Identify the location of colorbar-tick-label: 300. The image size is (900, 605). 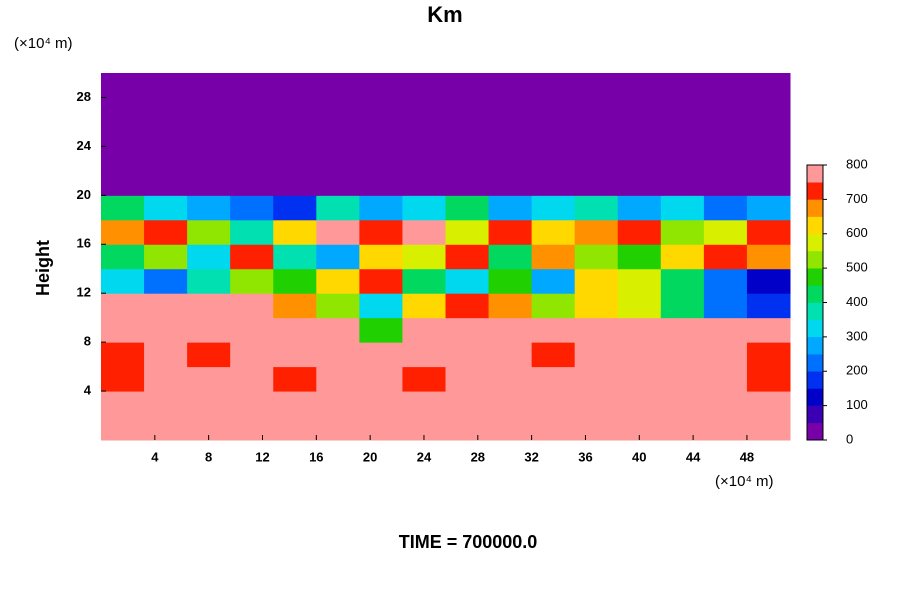
(857, 335).